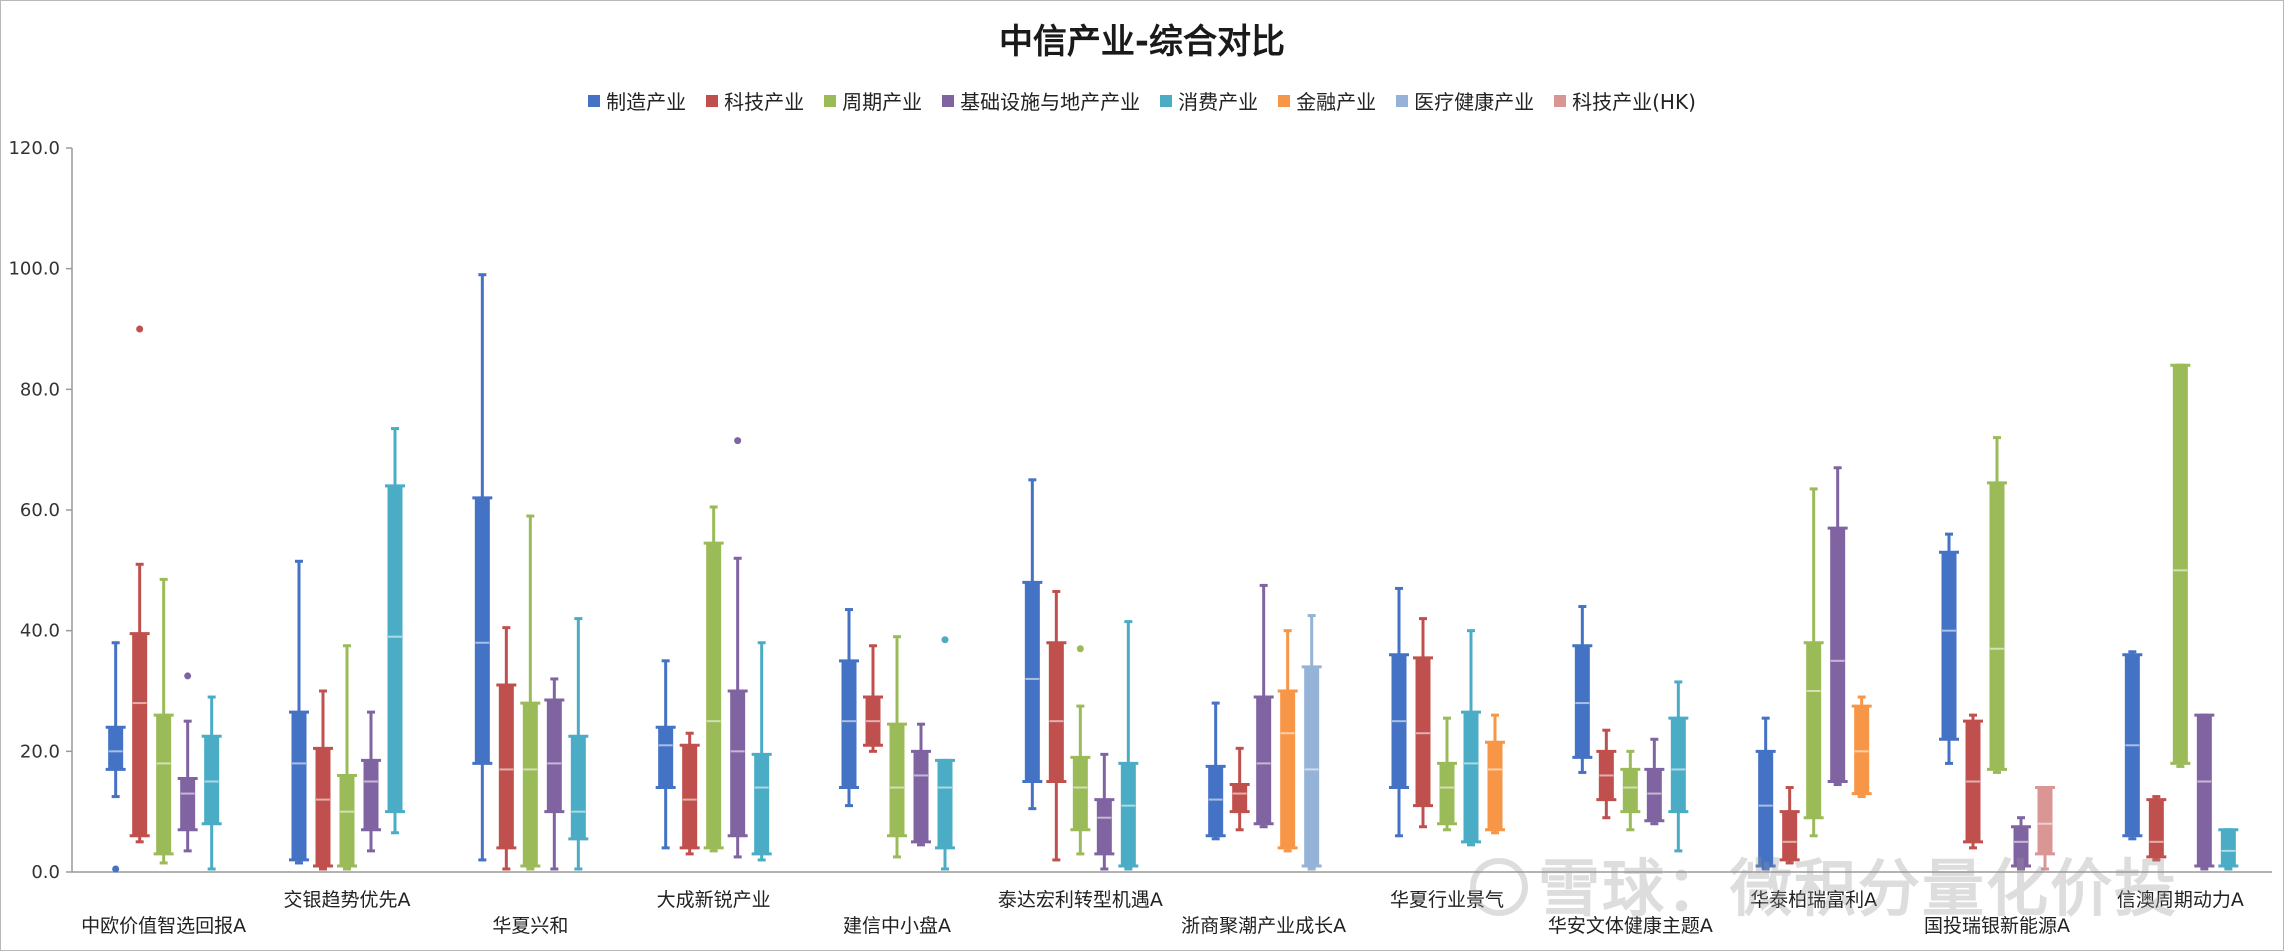 The image size is (2284, 951). What do you see at coordinates (1813, 900) in the screenshot?
I see `x-tick-label: 华泰柏瑞富利A` at bounding box center [1813, 900].